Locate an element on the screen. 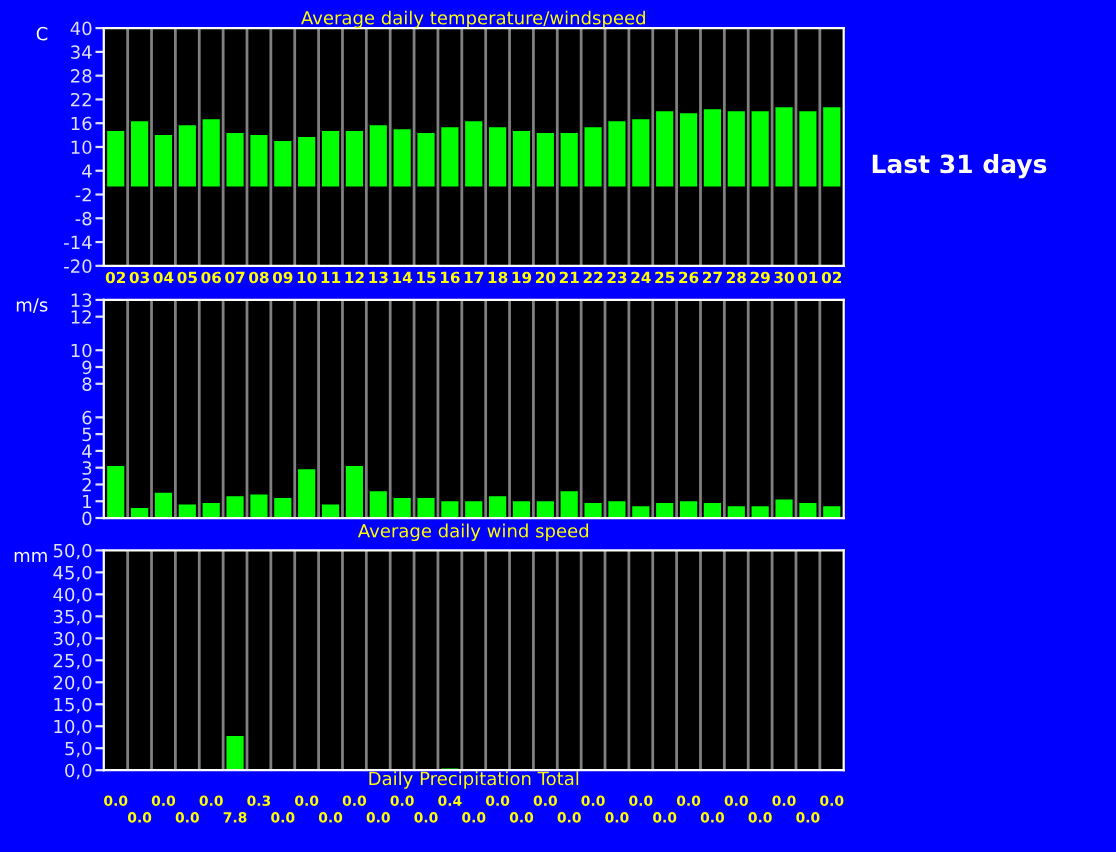 The image size is (1116, 852). y-tick-label: 40 is located at coordinates (81, 28).